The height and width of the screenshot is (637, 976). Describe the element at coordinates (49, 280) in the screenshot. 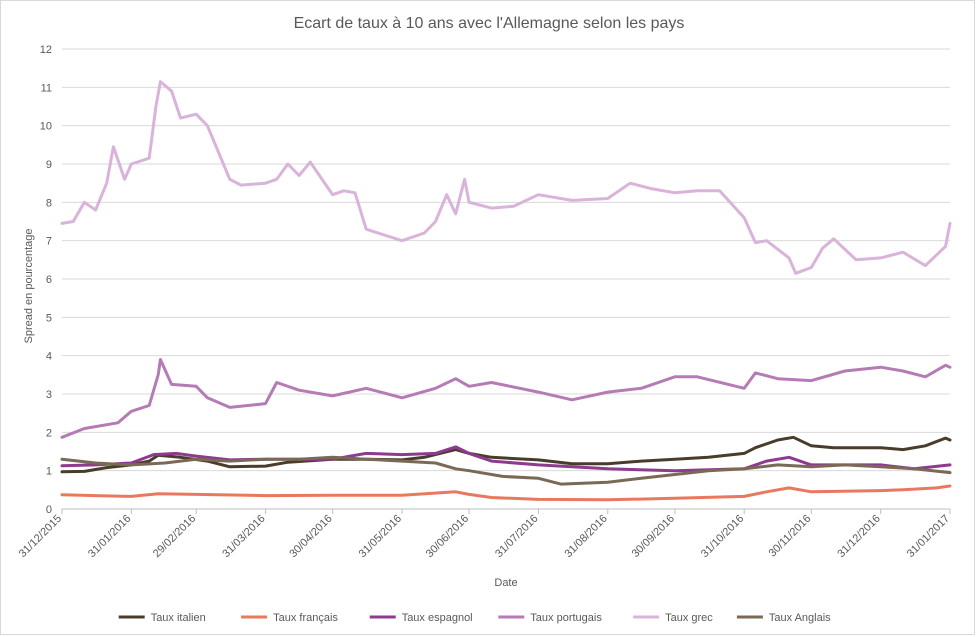

I see `y-tick-label: 6` at that location.